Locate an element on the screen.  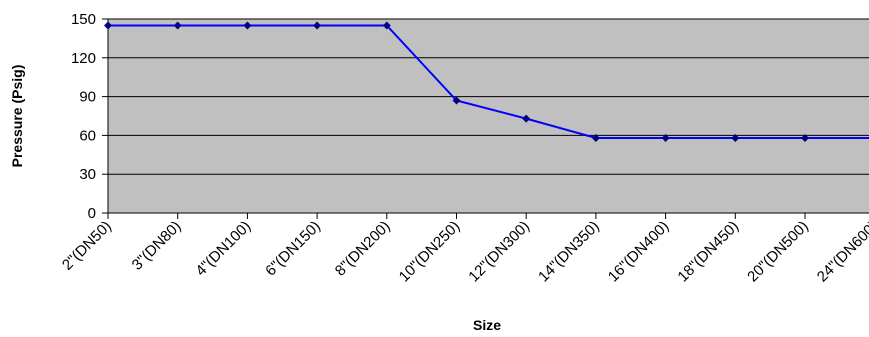
x-tick-label: 3"(DN80) is located at coordinates (157, 246).